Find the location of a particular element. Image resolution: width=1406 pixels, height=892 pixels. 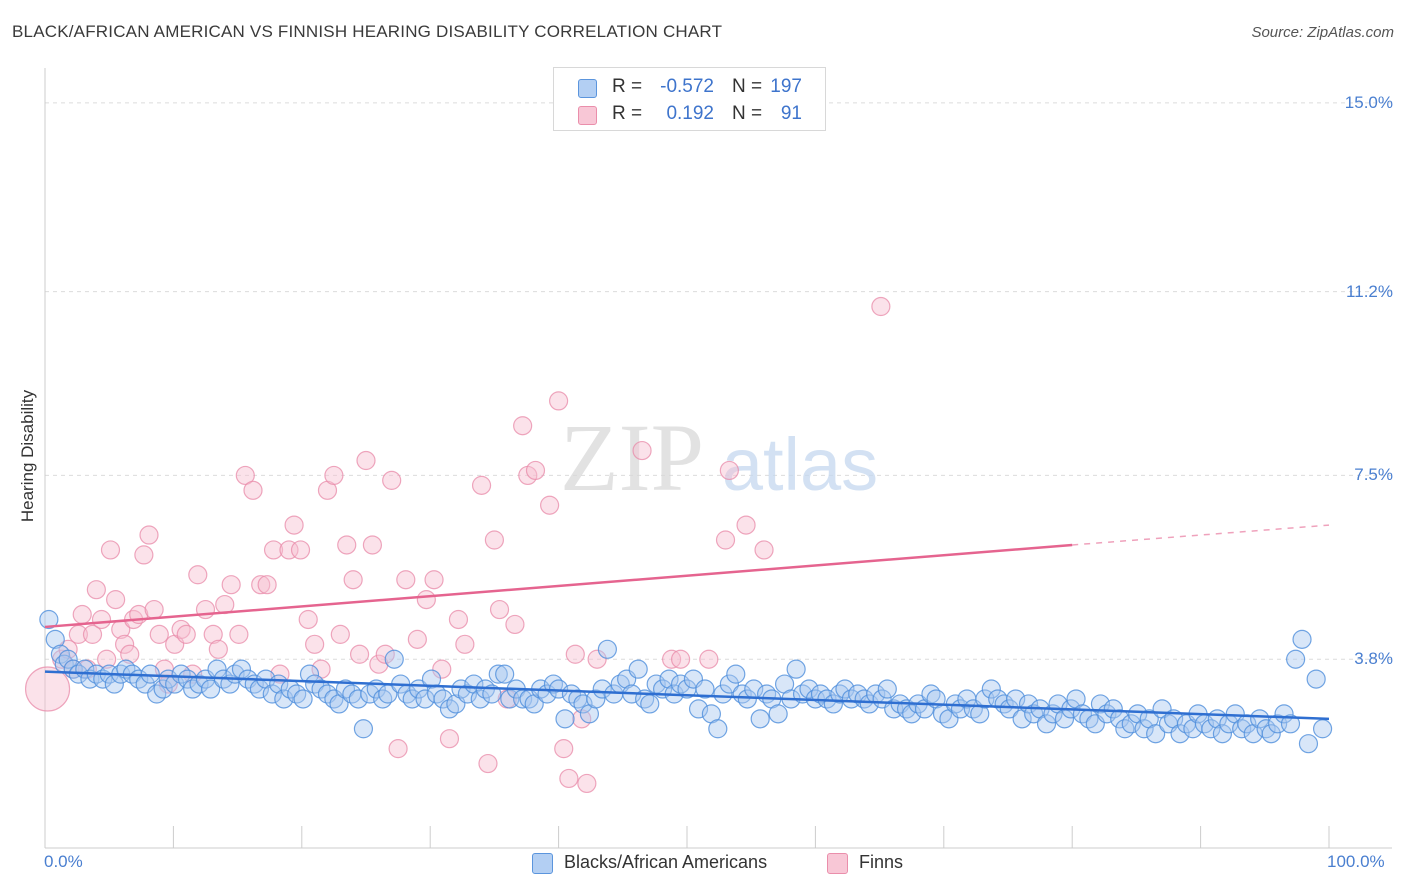

y-tick-label: 3.8% is located at coordinates (1373, 659).